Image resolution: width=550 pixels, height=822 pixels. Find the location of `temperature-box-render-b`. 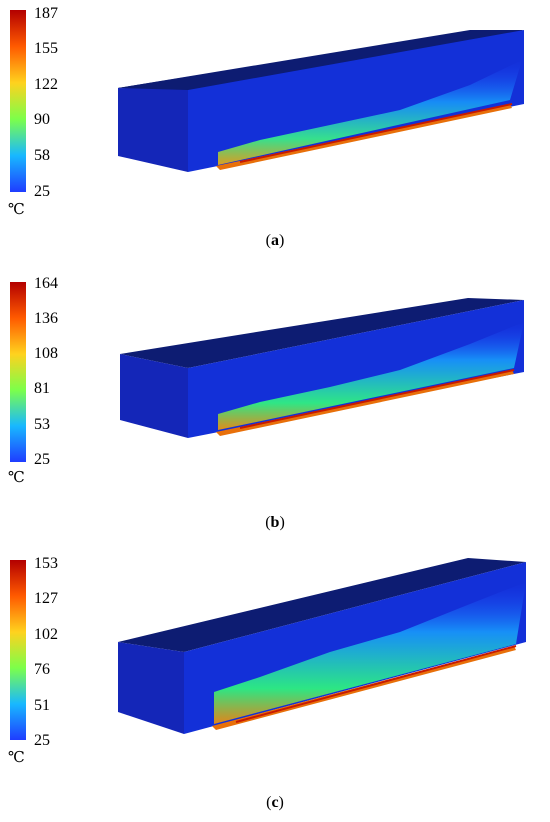

temperature-box-render-b is located at coordinates (322, 368).